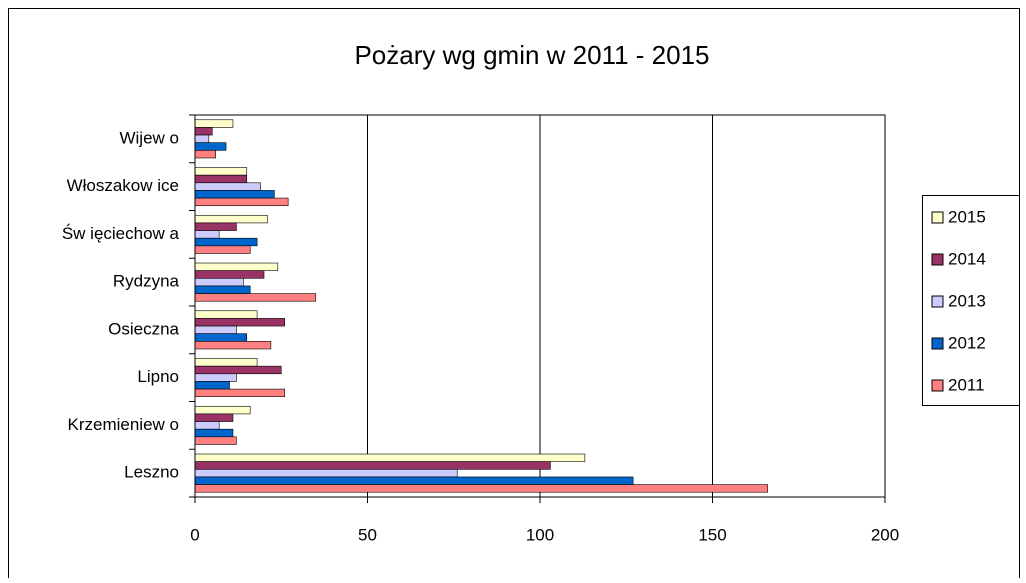  I want to click on chart-title: Pożary wg gmin w 2011 - 2015, so click(531, 55).